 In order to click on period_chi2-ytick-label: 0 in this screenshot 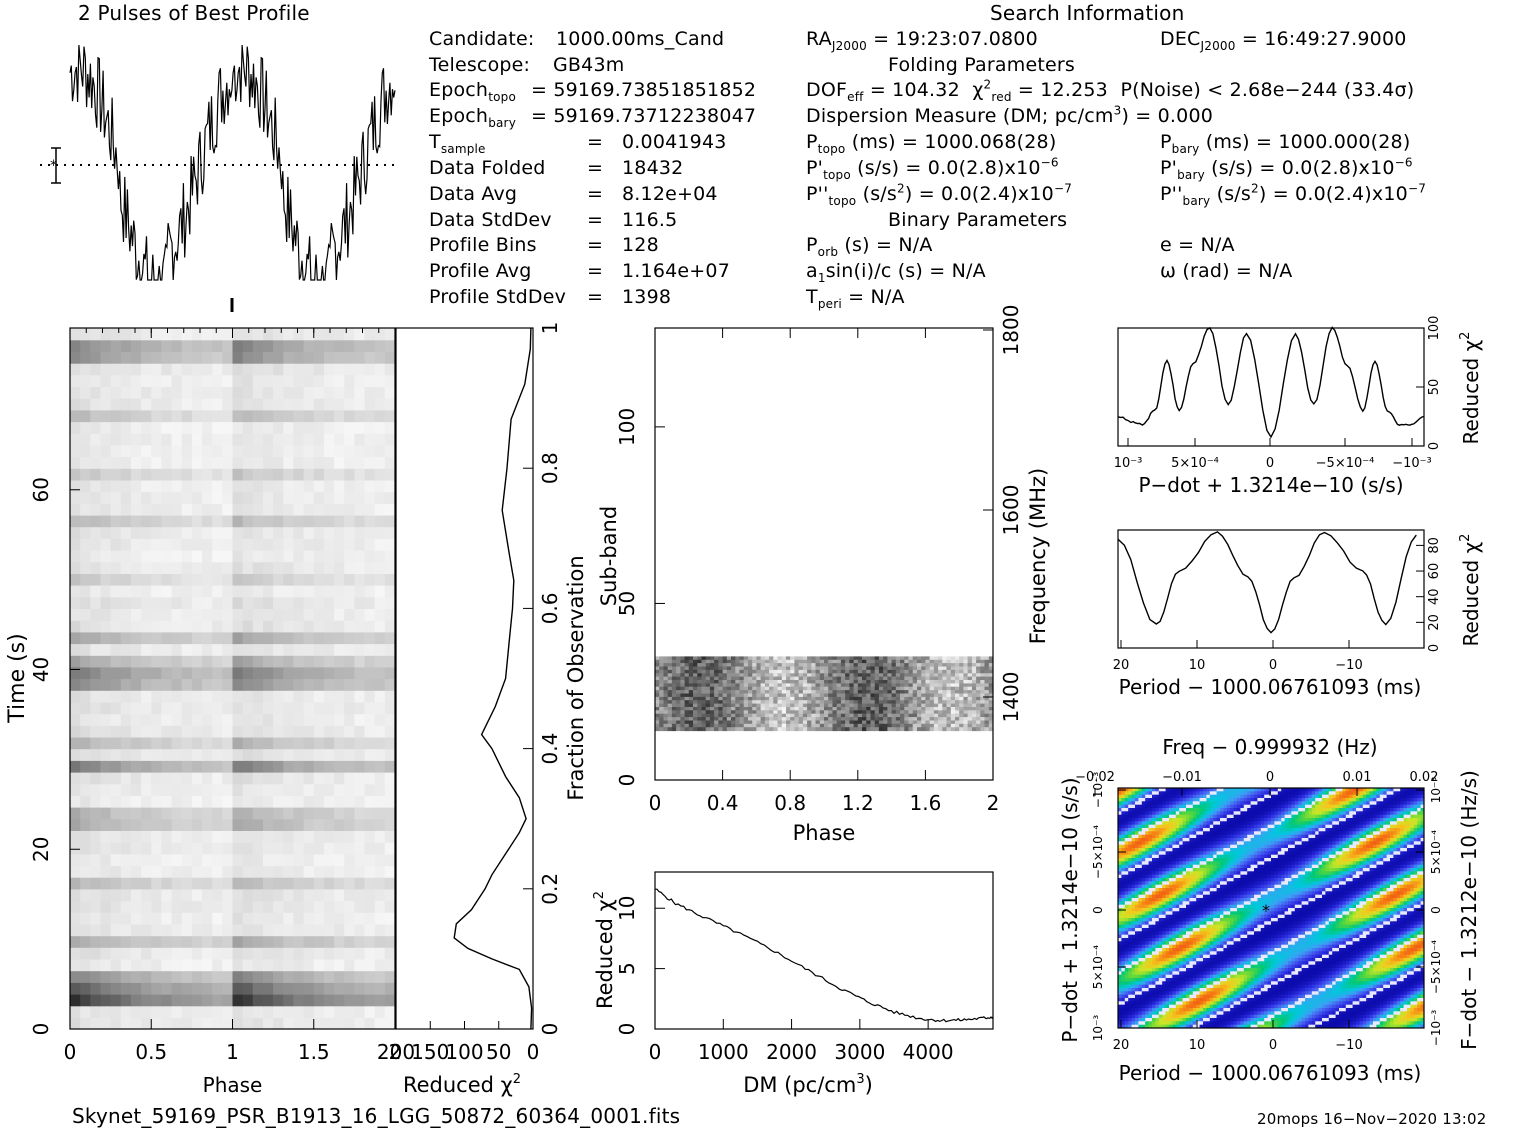, I will do `click(1434, 648)`.